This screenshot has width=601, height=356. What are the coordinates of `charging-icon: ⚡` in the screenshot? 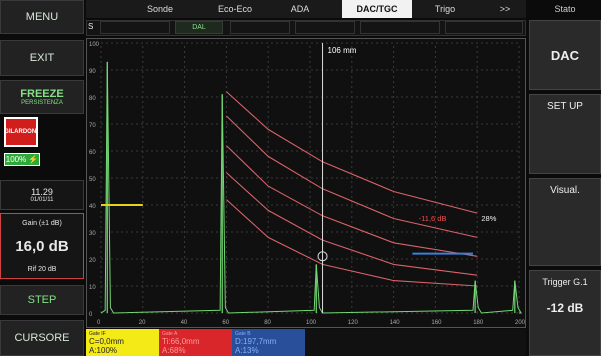 It's located at (33, 159).